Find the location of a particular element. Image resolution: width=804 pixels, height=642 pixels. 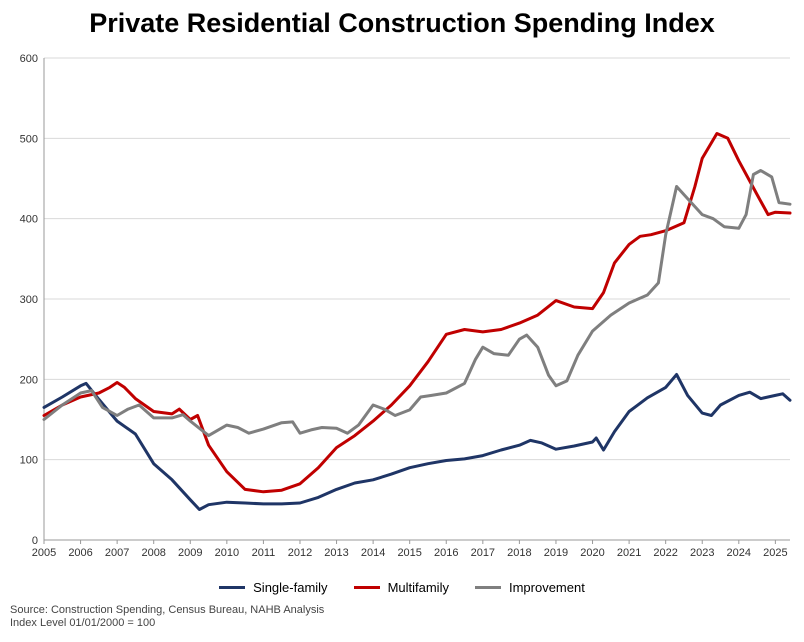

legend-label-single-family: Single-family is located at coordinates (290, 587).